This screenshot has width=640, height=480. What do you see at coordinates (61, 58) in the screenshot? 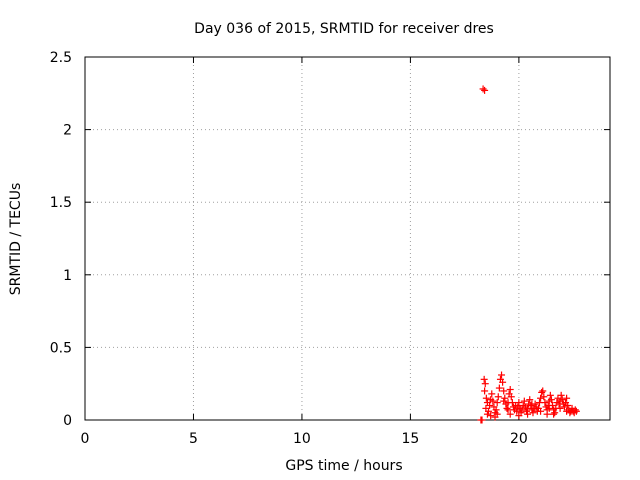
I see `y-tick-label: 2.5` at bounding box center [61, 58].